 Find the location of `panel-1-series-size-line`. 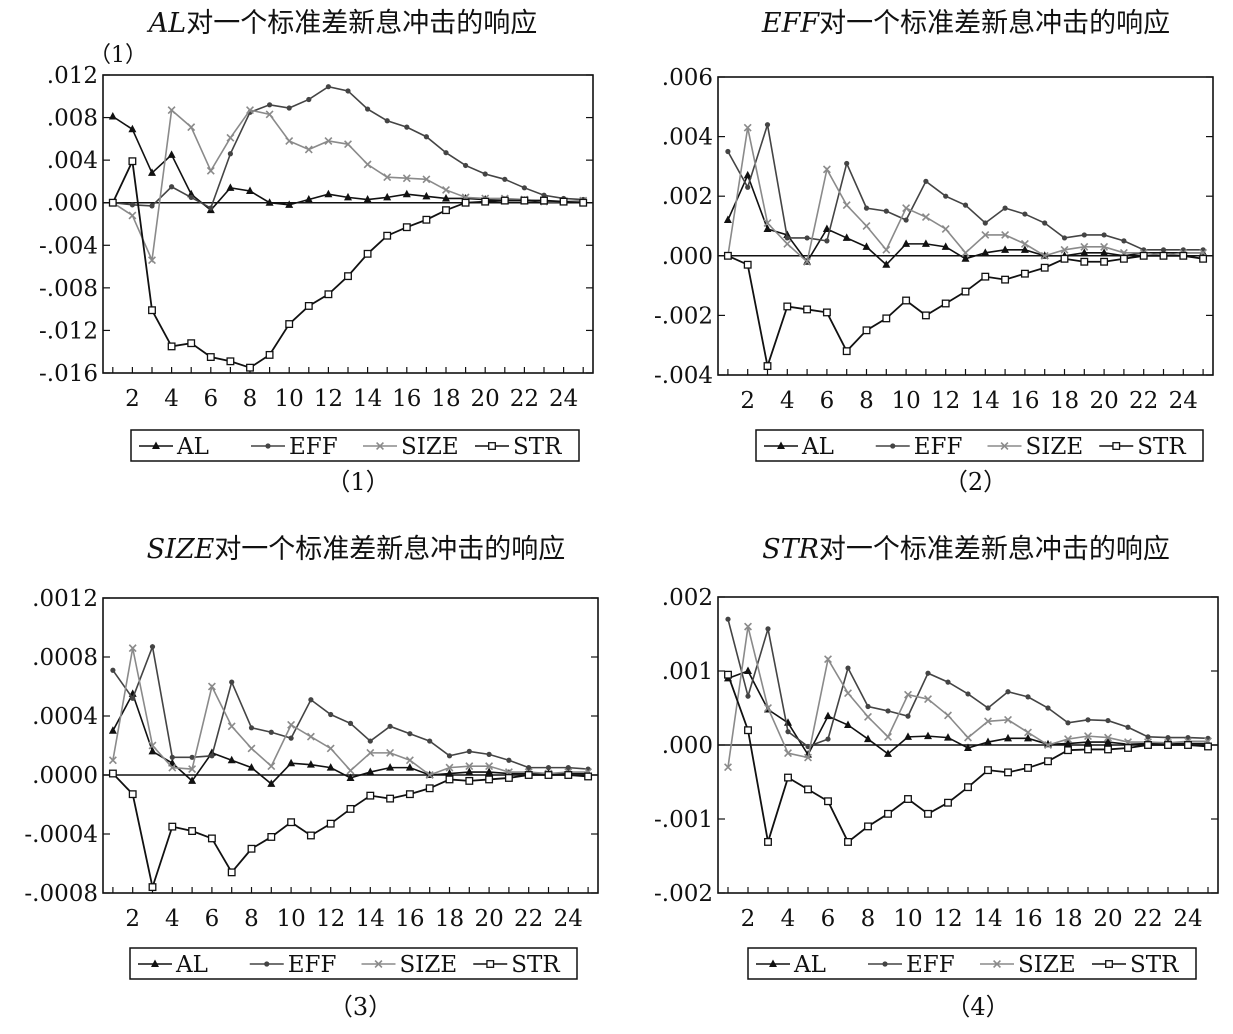

panel-1-series-size-line is located at coordinates (348, 186).